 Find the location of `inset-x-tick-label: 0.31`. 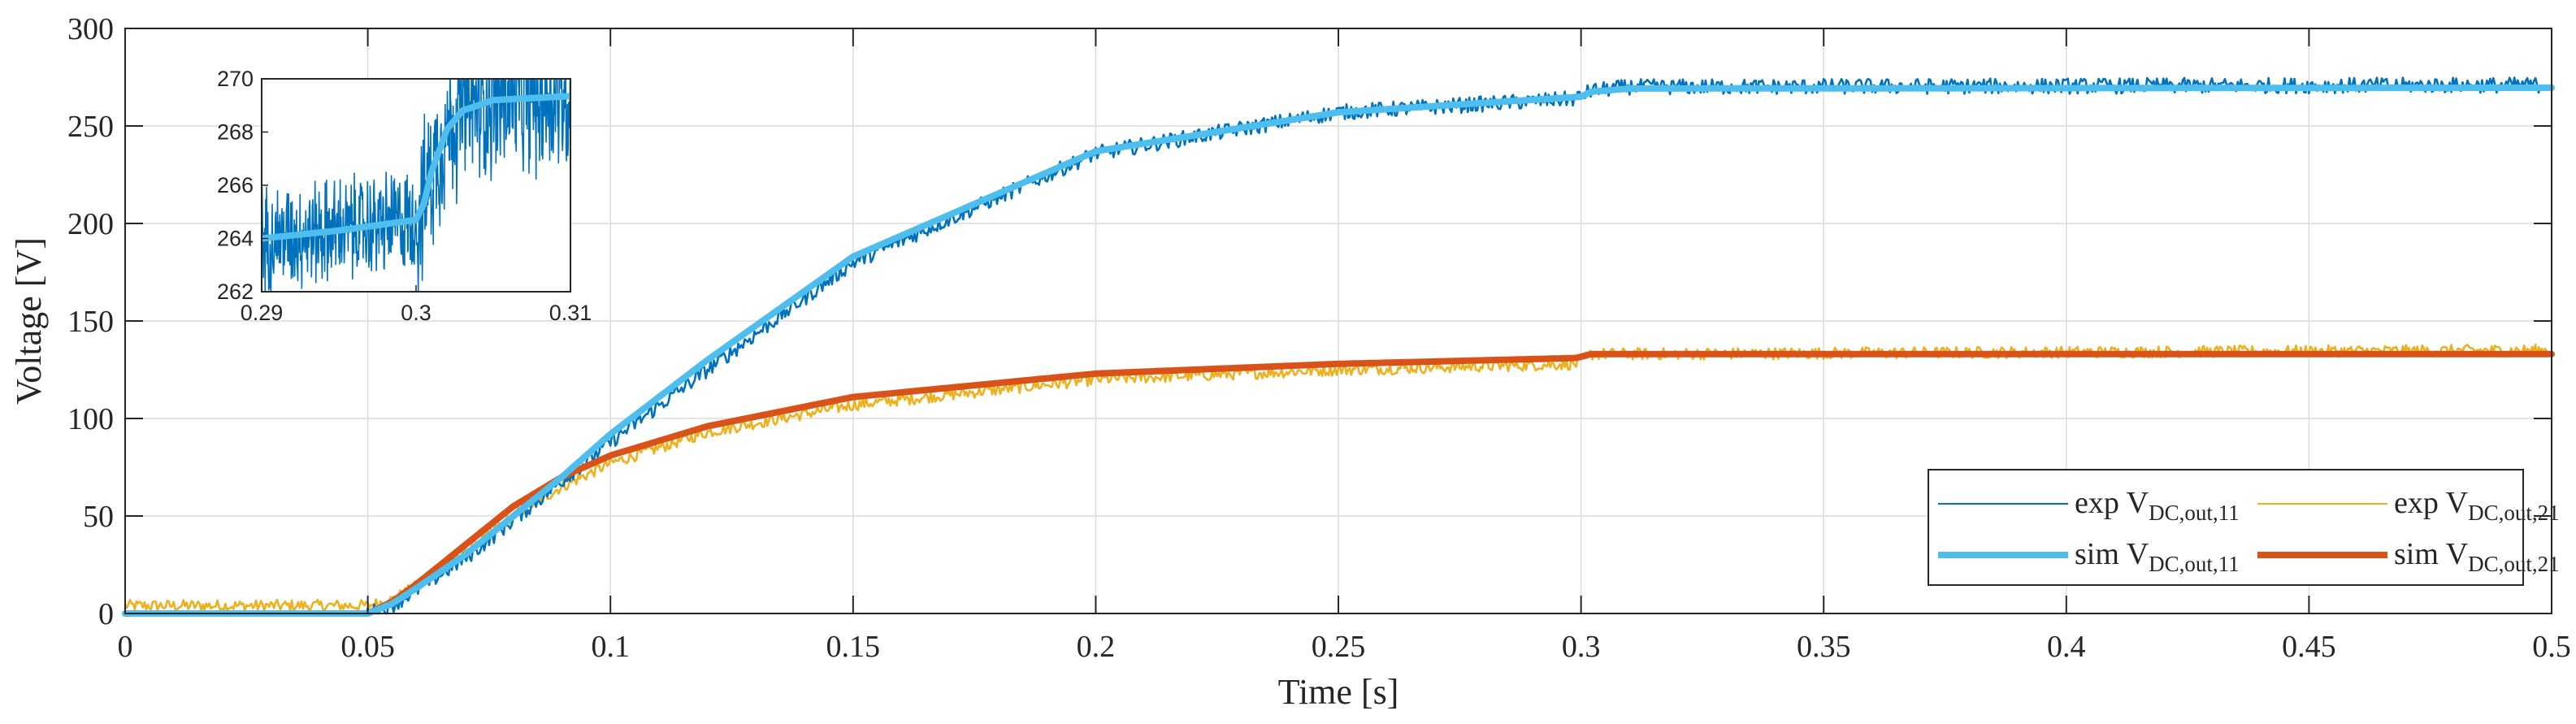

inset-x-tick-label: 0.31 is located at coordinates (570, 313).